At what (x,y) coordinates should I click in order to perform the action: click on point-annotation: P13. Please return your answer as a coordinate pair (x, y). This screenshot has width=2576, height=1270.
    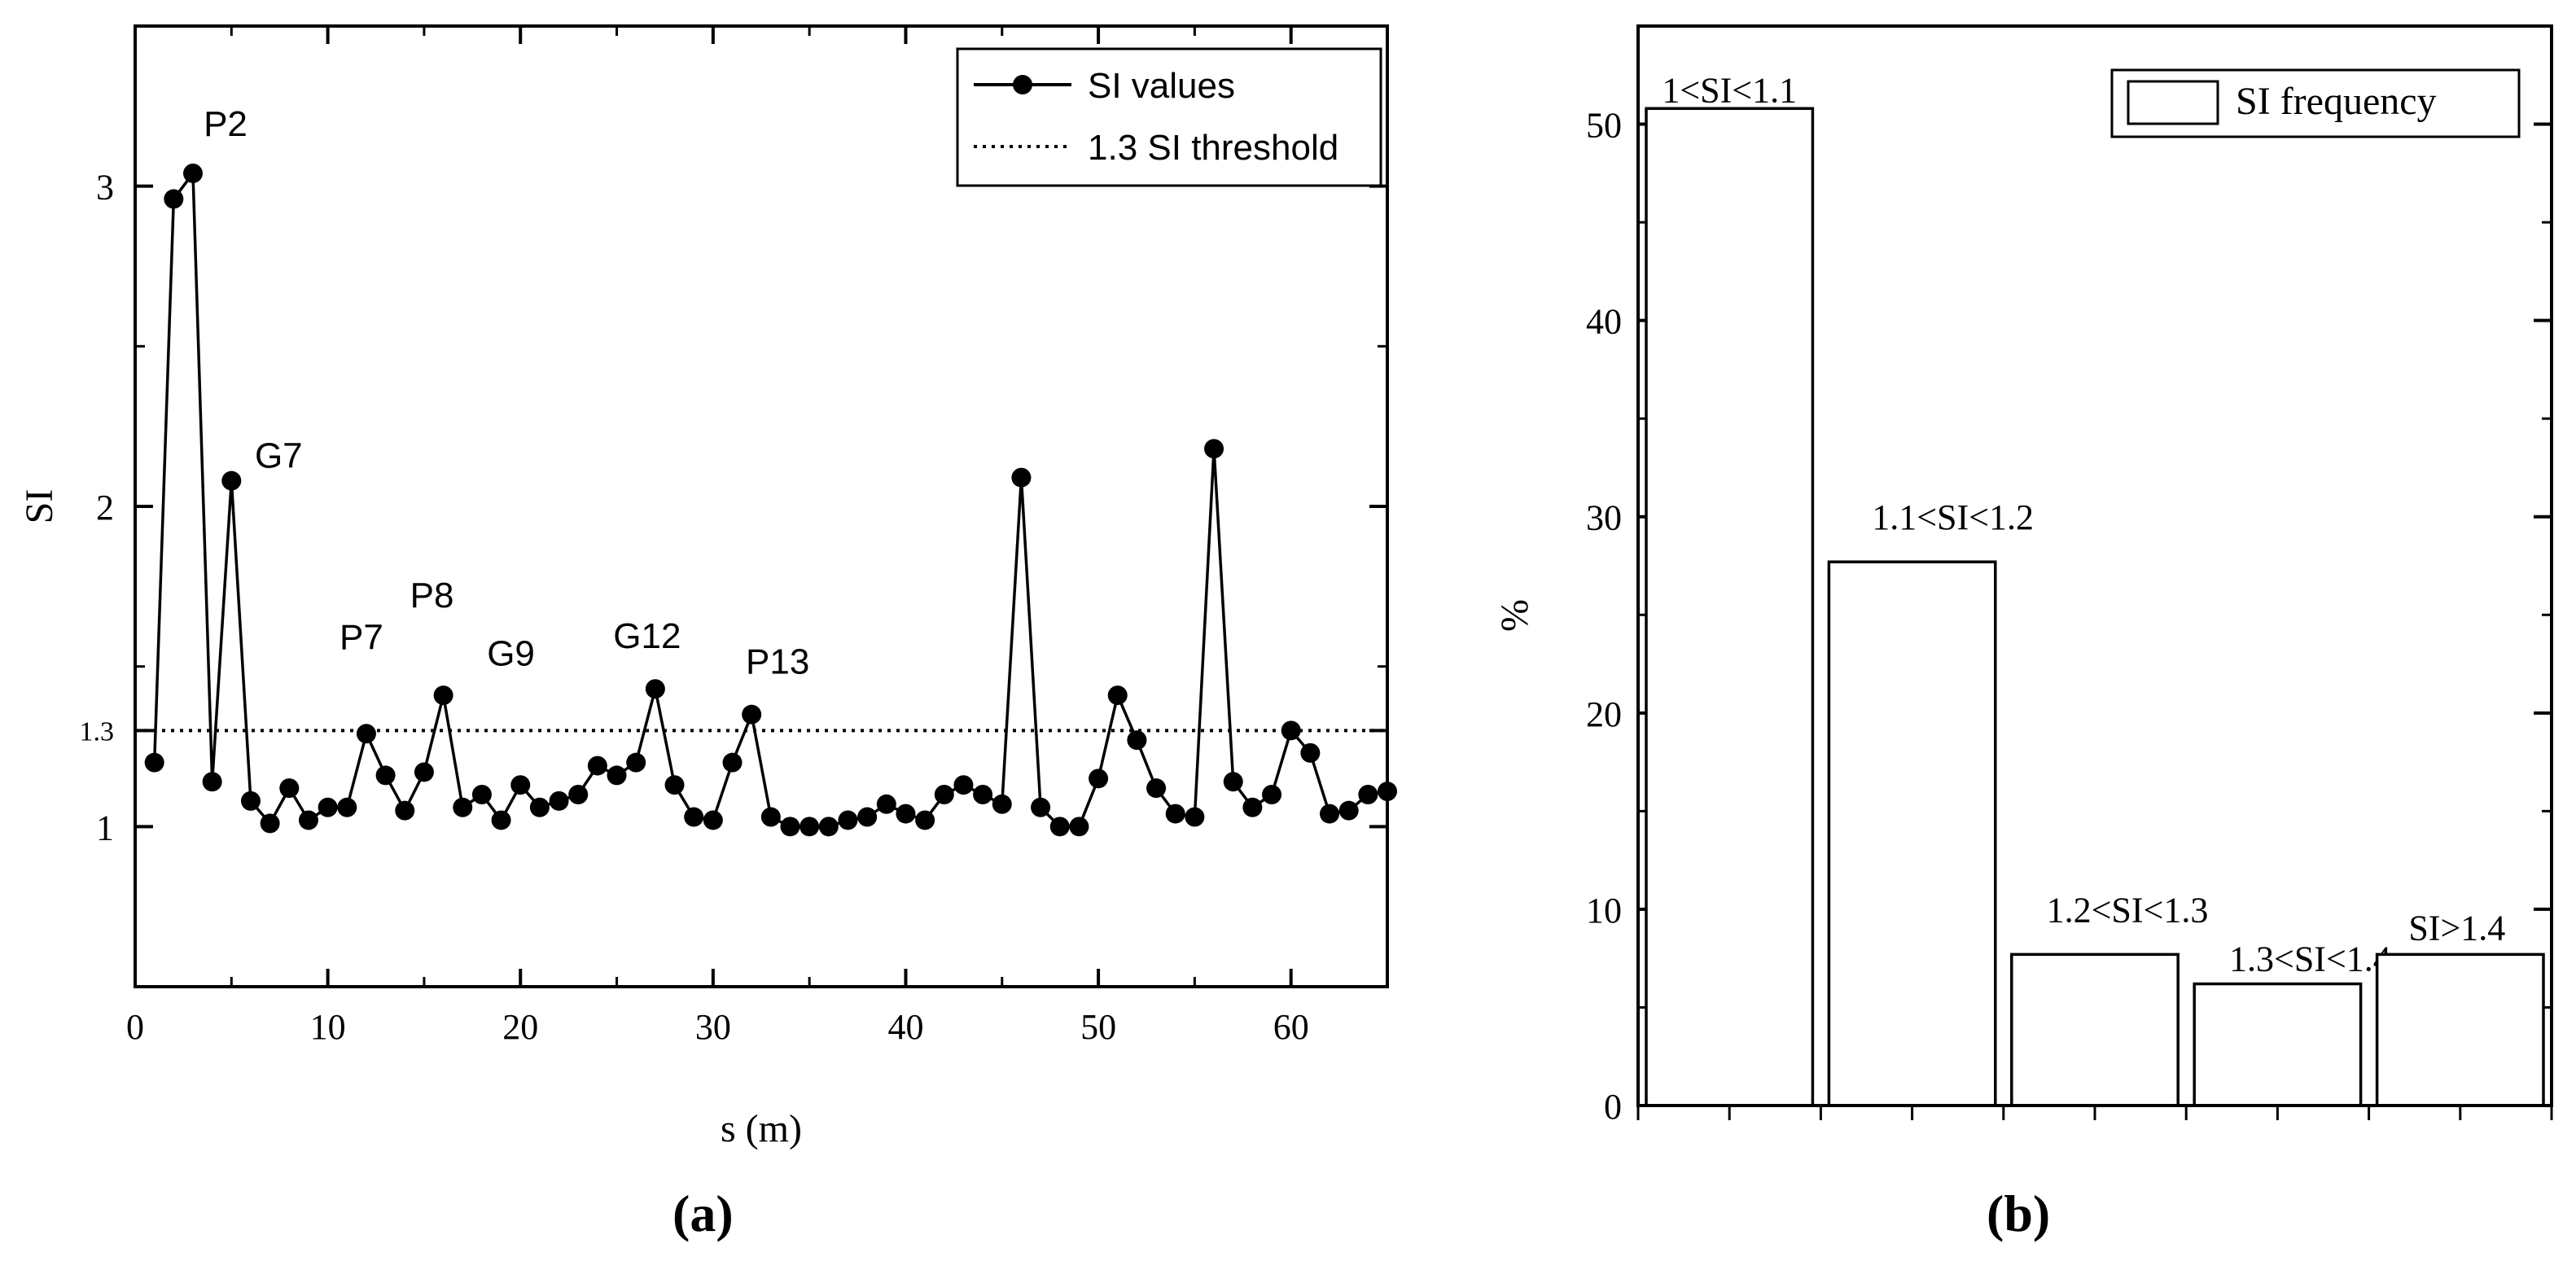
    Looking at the image, I should click on (777, 662).